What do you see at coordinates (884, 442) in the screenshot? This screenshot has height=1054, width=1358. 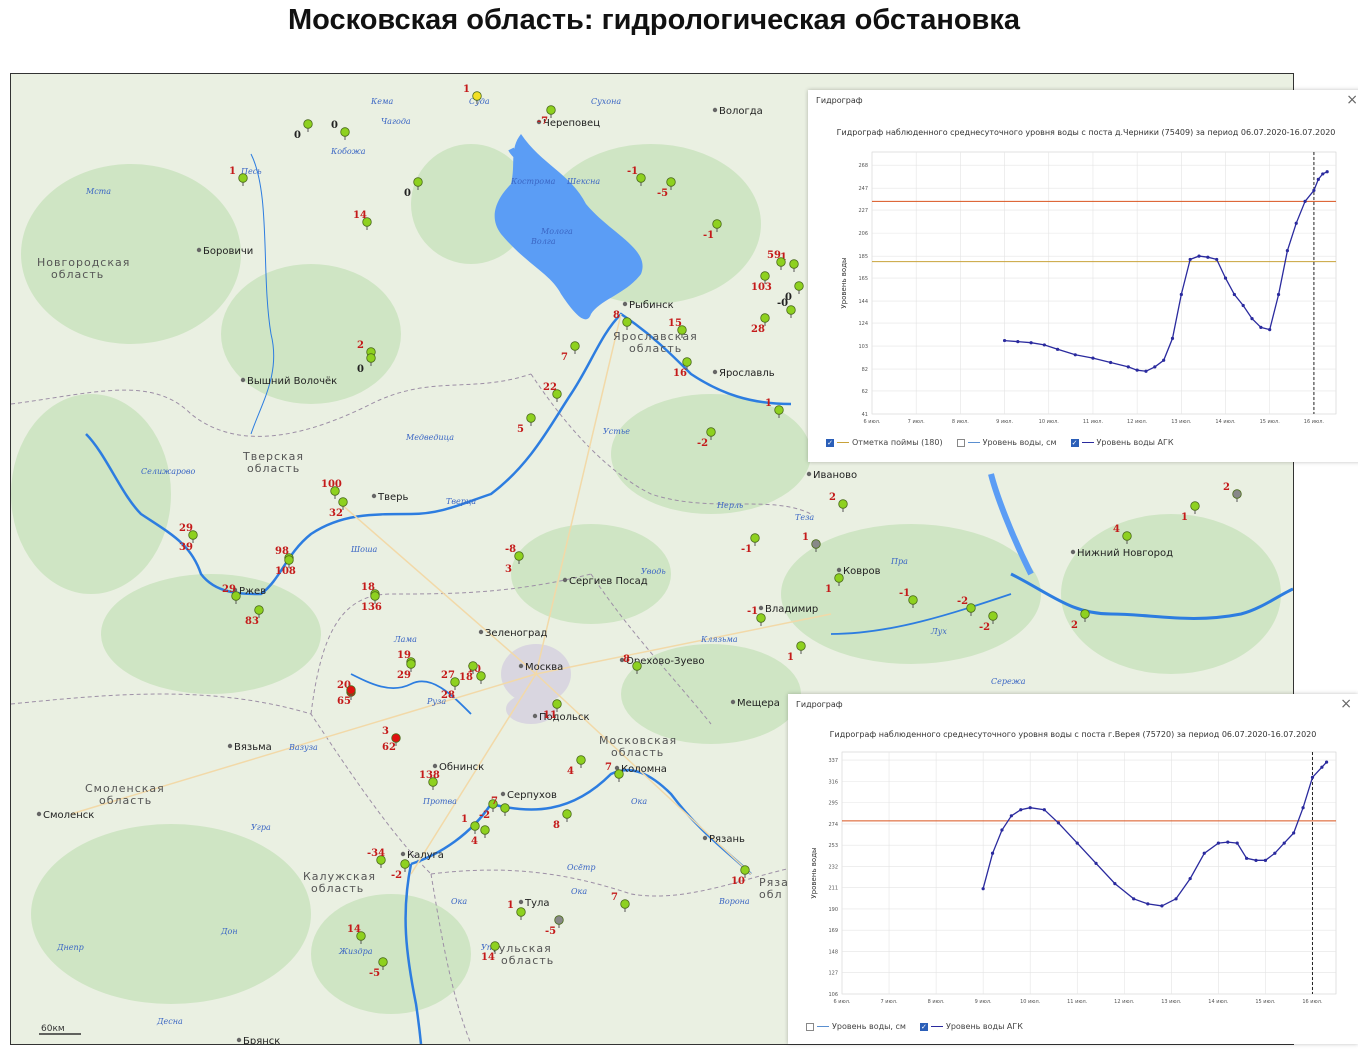 I see `legend-floodplain: ✓ Отметка поймы (180)` at bounding box center [884, 442].